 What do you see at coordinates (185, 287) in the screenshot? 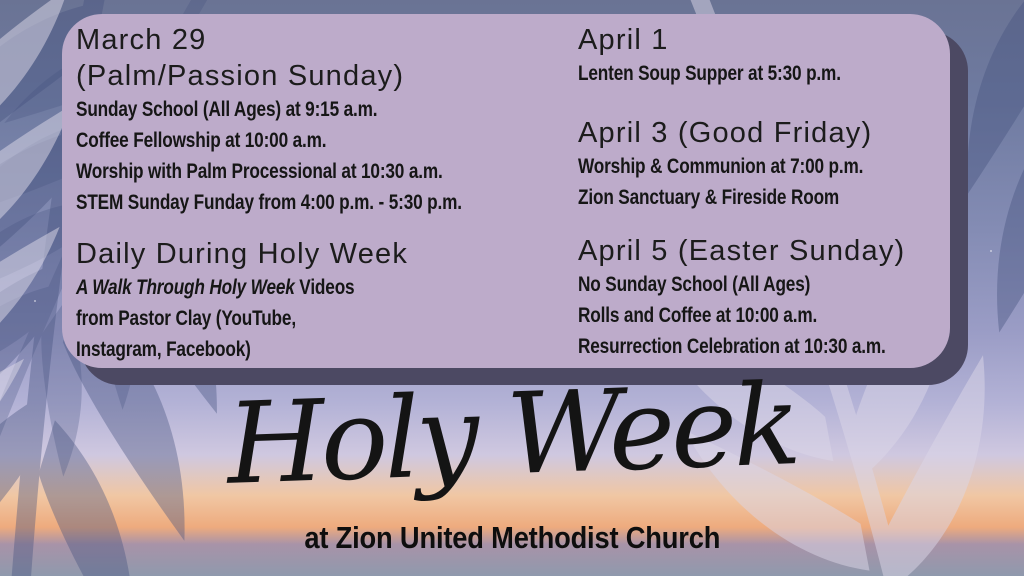
I see `video-series-title: A Walk Through Holy Week` at bounding box center [185, 287].